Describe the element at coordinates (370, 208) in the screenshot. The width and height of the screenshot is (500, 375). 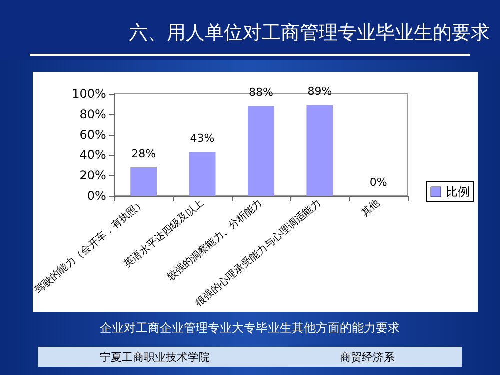
I see `x-tick-label: 其他` at that location.